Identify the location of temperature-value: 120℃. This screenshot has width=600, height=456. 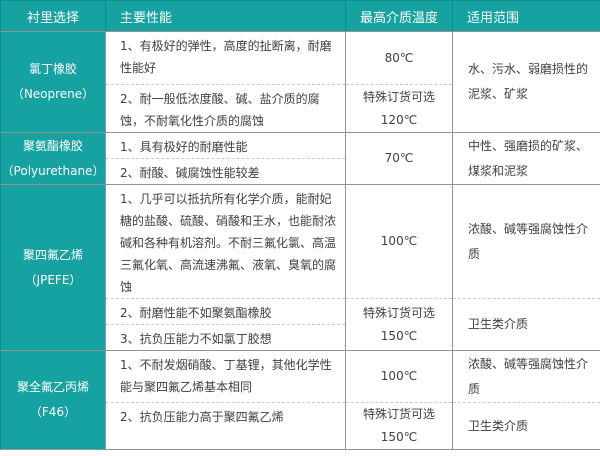
(399, 120).